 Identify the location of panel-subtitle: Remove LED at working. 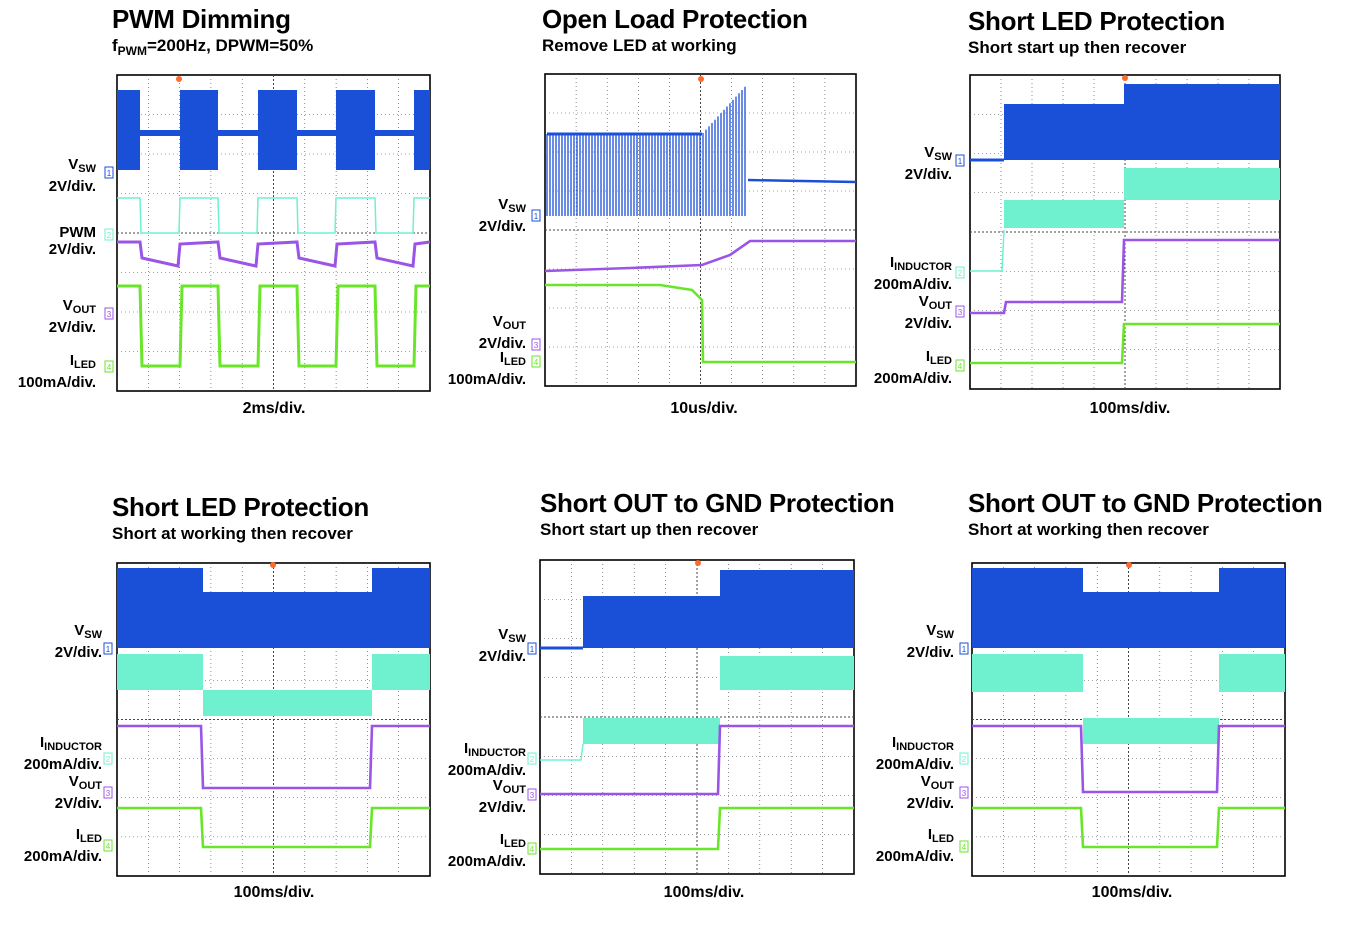
(639, 45).